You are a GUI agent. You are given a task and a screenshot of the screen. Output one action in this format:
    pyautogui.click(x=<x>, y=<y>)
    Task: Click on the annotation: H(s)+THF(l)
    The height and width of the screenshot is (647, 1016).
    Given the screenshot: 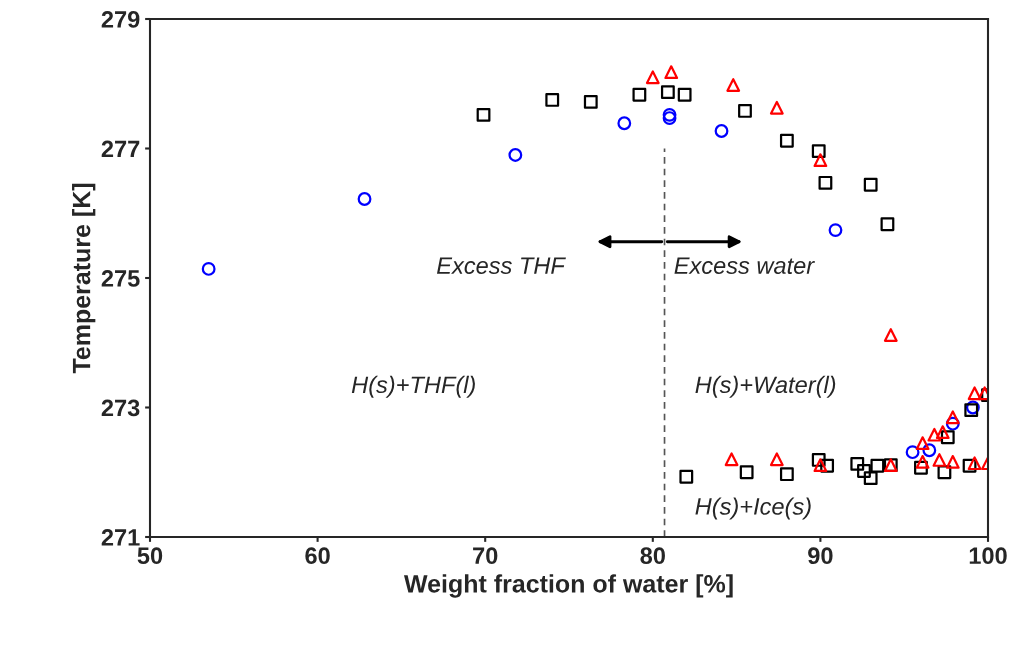 What is the action you would take?
    pyautogui.click(x=413, y=386)
    